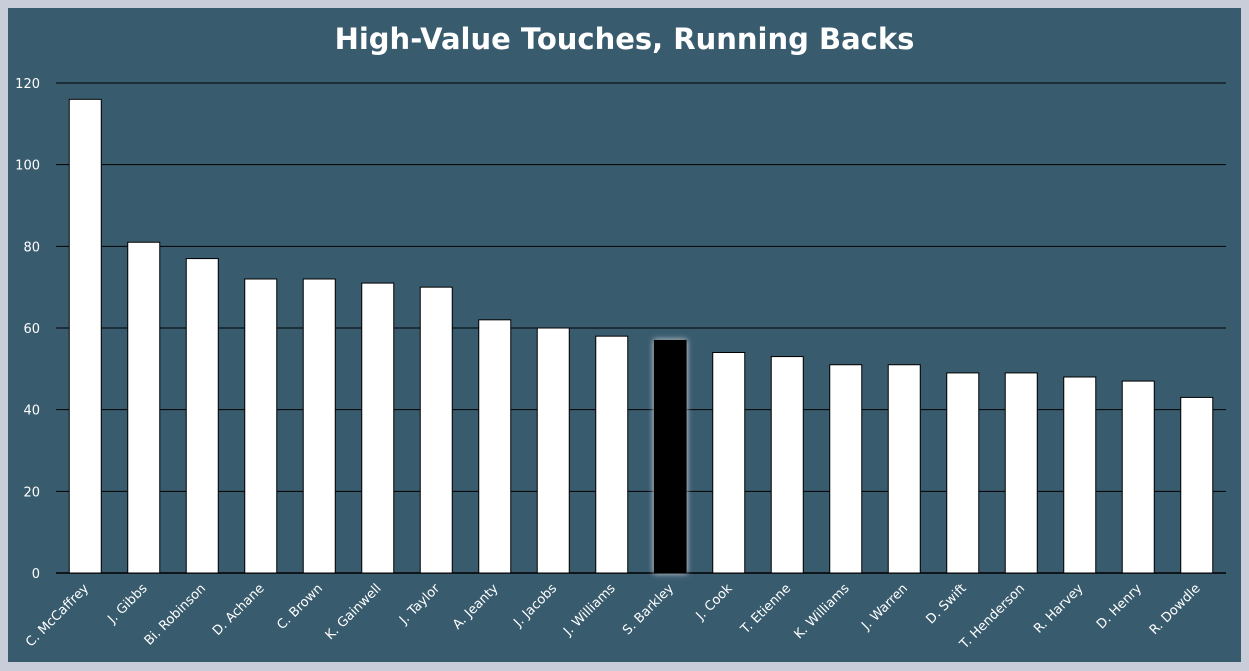 This screenshot has width=1249, height=671. I want to click on x-tick-label: K. Williams, so click(822, 611).